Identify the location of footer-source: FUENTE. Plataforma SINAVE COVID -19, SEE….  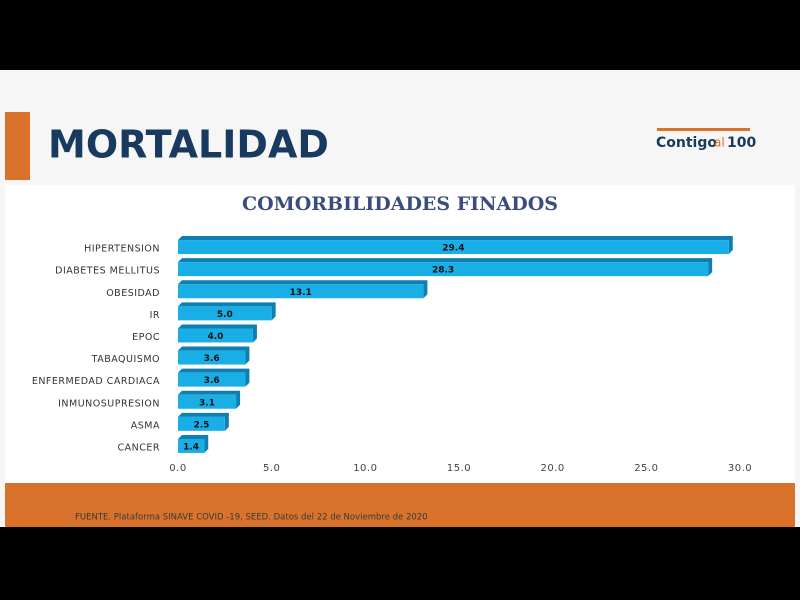
(251, 518).